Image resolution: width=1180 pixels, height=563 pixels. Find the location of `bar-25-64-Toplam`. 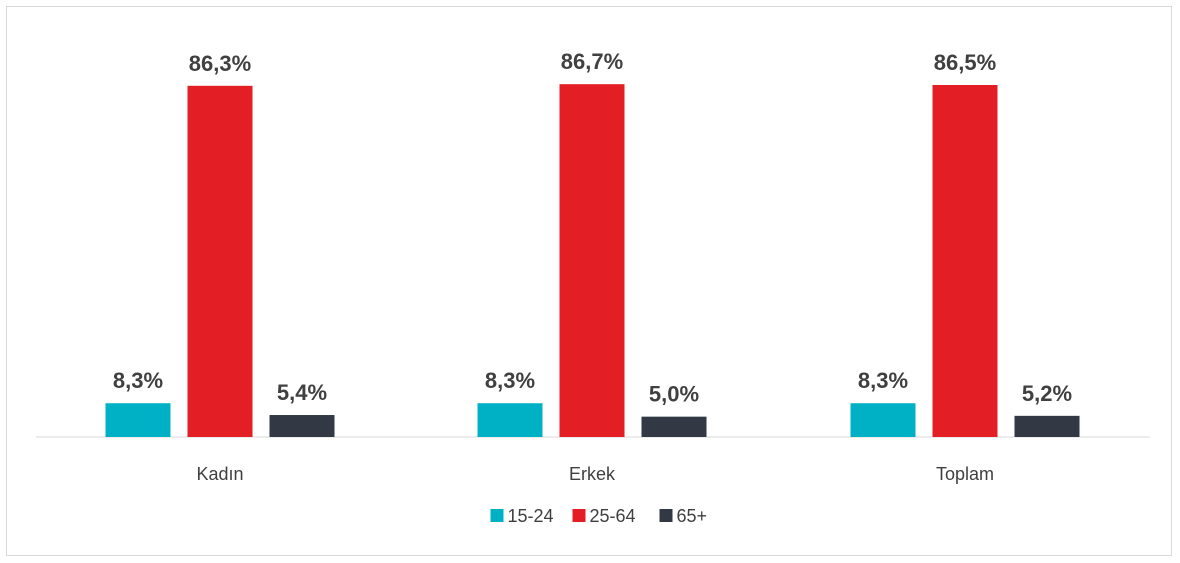

bar-25-64-Toplam is located at coordinates (965, 261).